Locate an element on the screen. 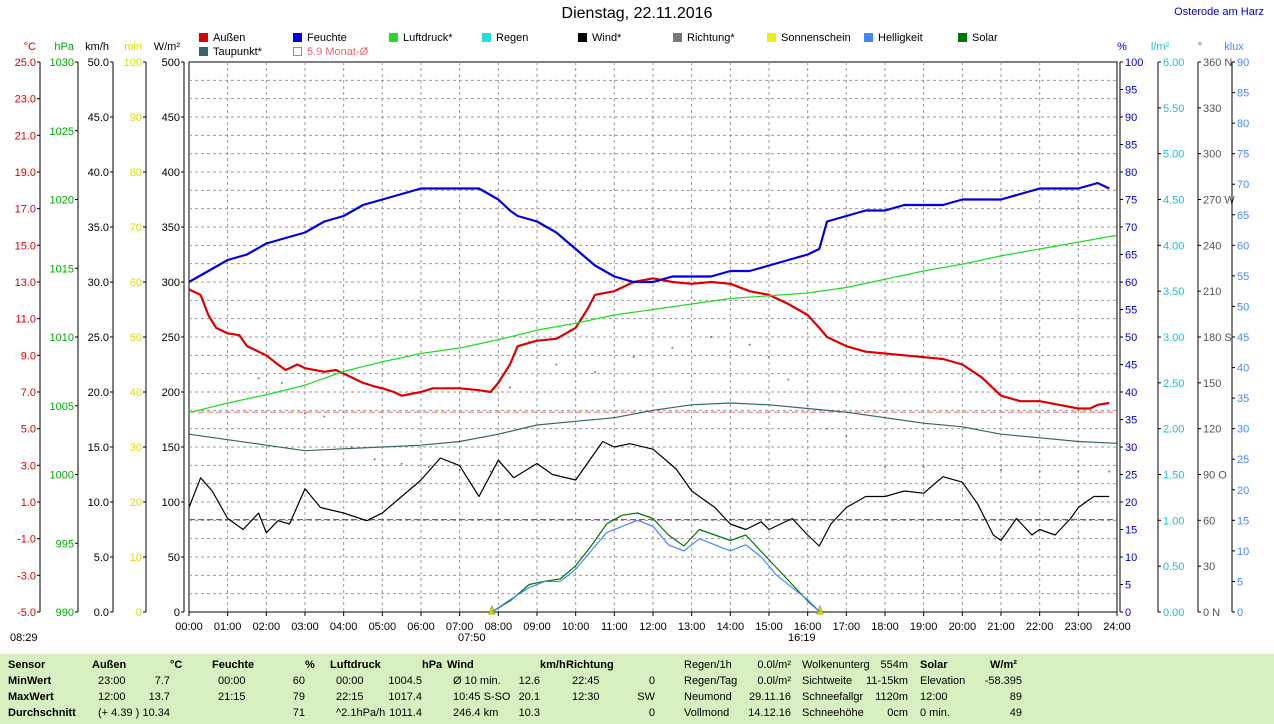 The width and height of the screenshot is (1274, 724). stats-cloud-value: 11-15km is located at coordinates (887, 681).